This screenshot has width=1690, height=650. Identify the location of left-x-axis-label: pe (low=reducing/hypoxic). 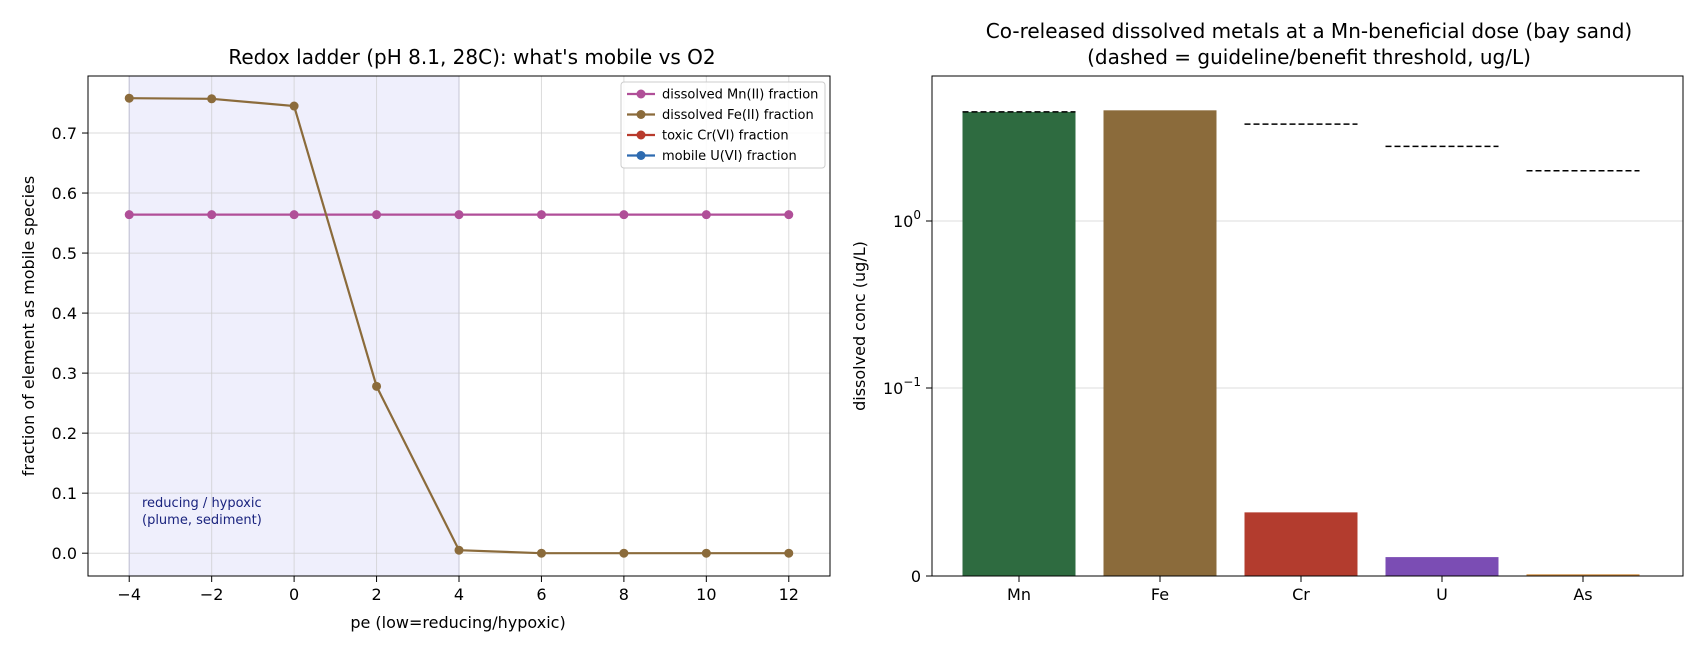
(457, 622).